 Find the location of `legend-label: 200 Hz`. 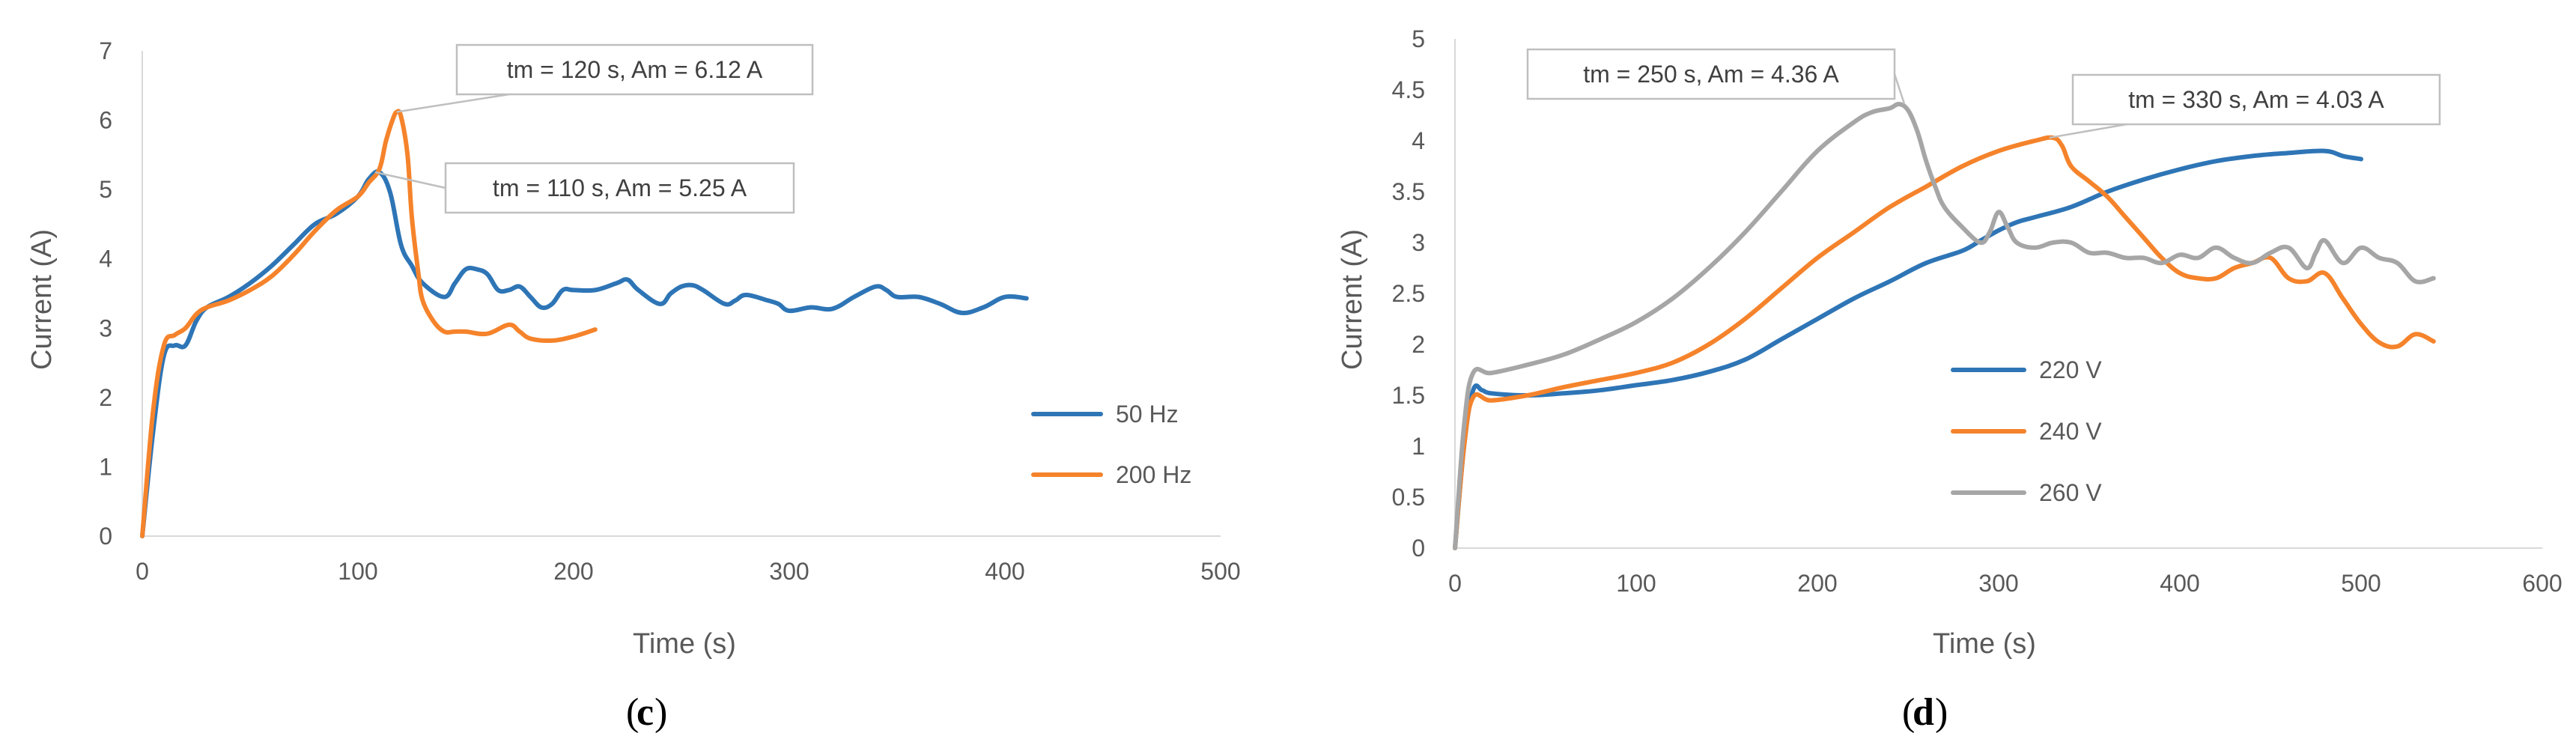

legend-label: 200 Hz is located at coordinates (1153, 474).